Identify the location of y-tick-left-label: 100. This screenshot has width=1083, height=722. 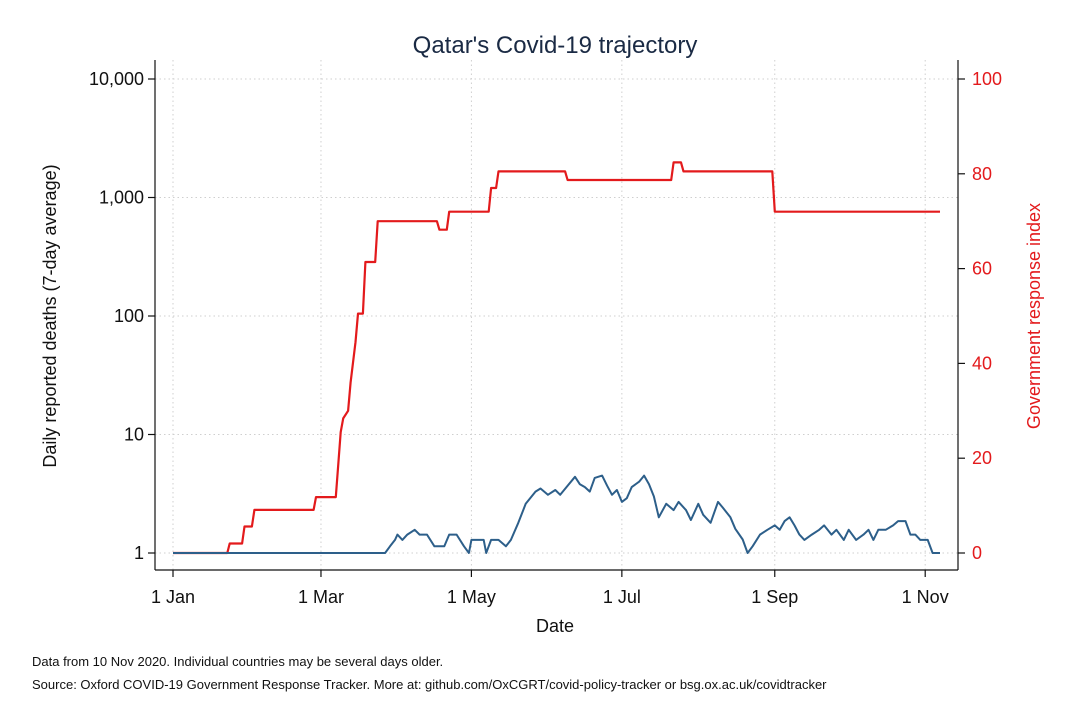
(129, 316).